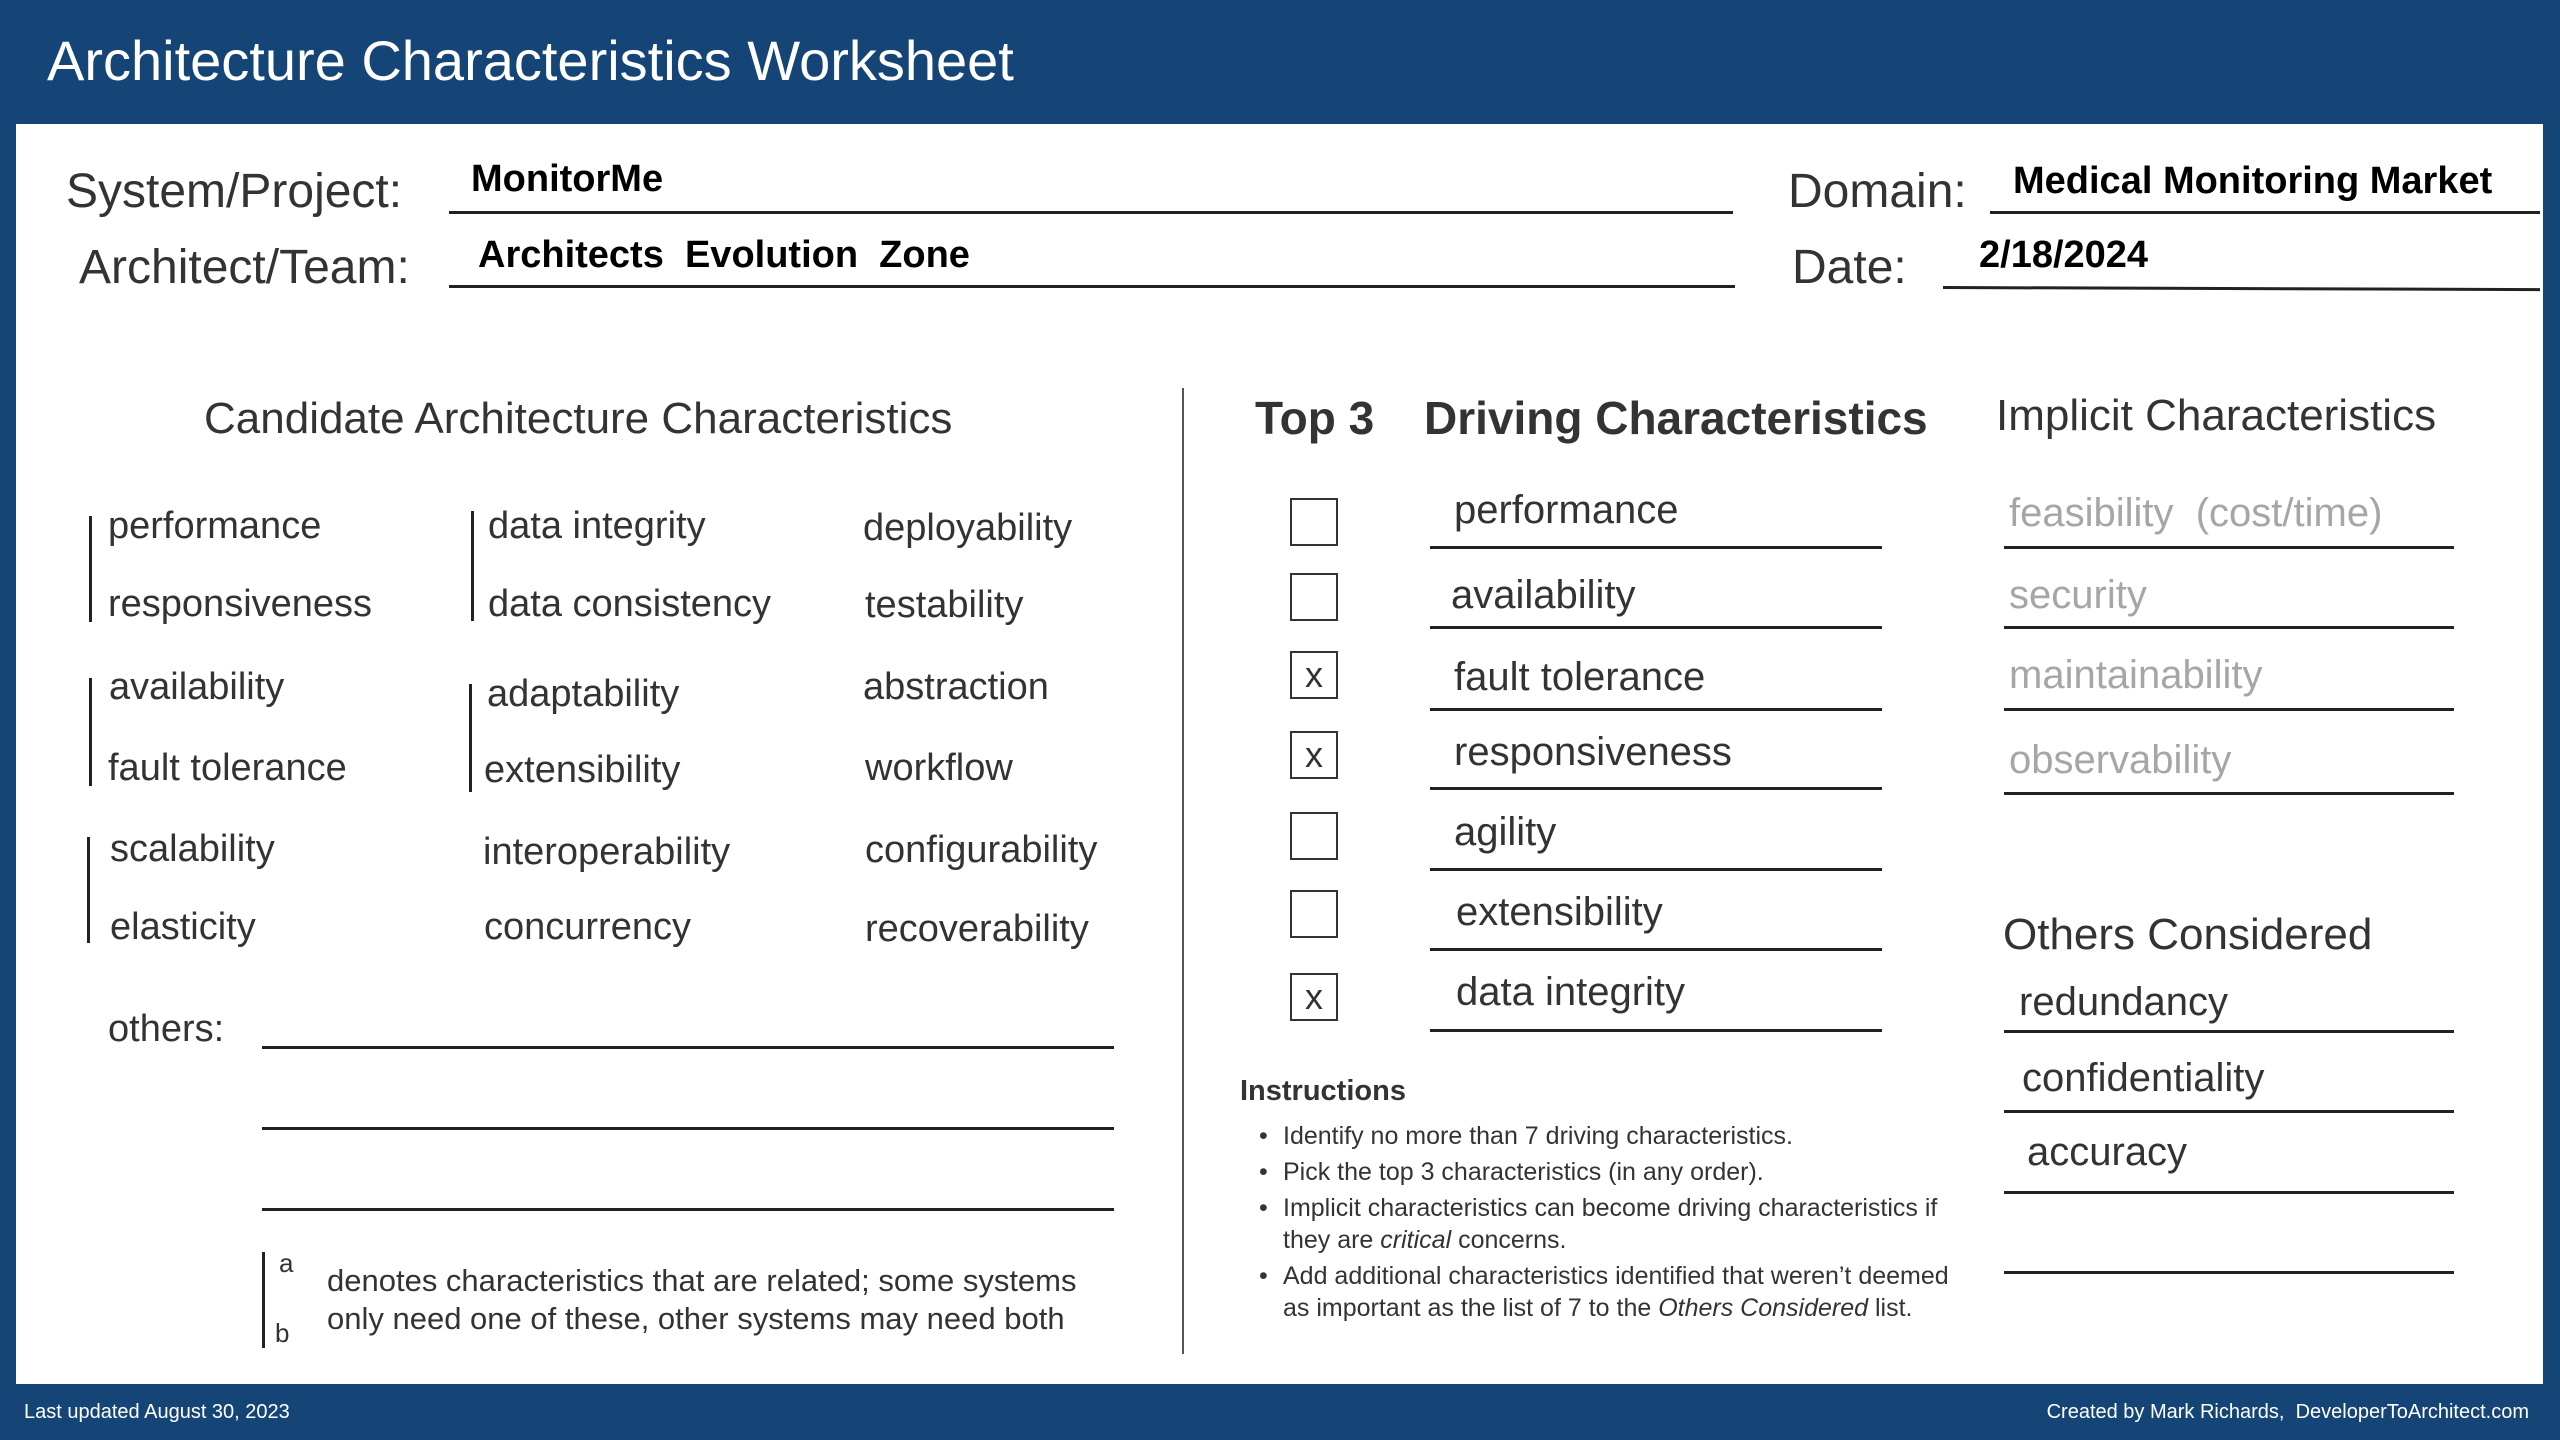 The image size is (2560, 1440). Describe the element at coordinates (1559, 912) in the screenshot. I see `driving-item: extensibility` at that location.